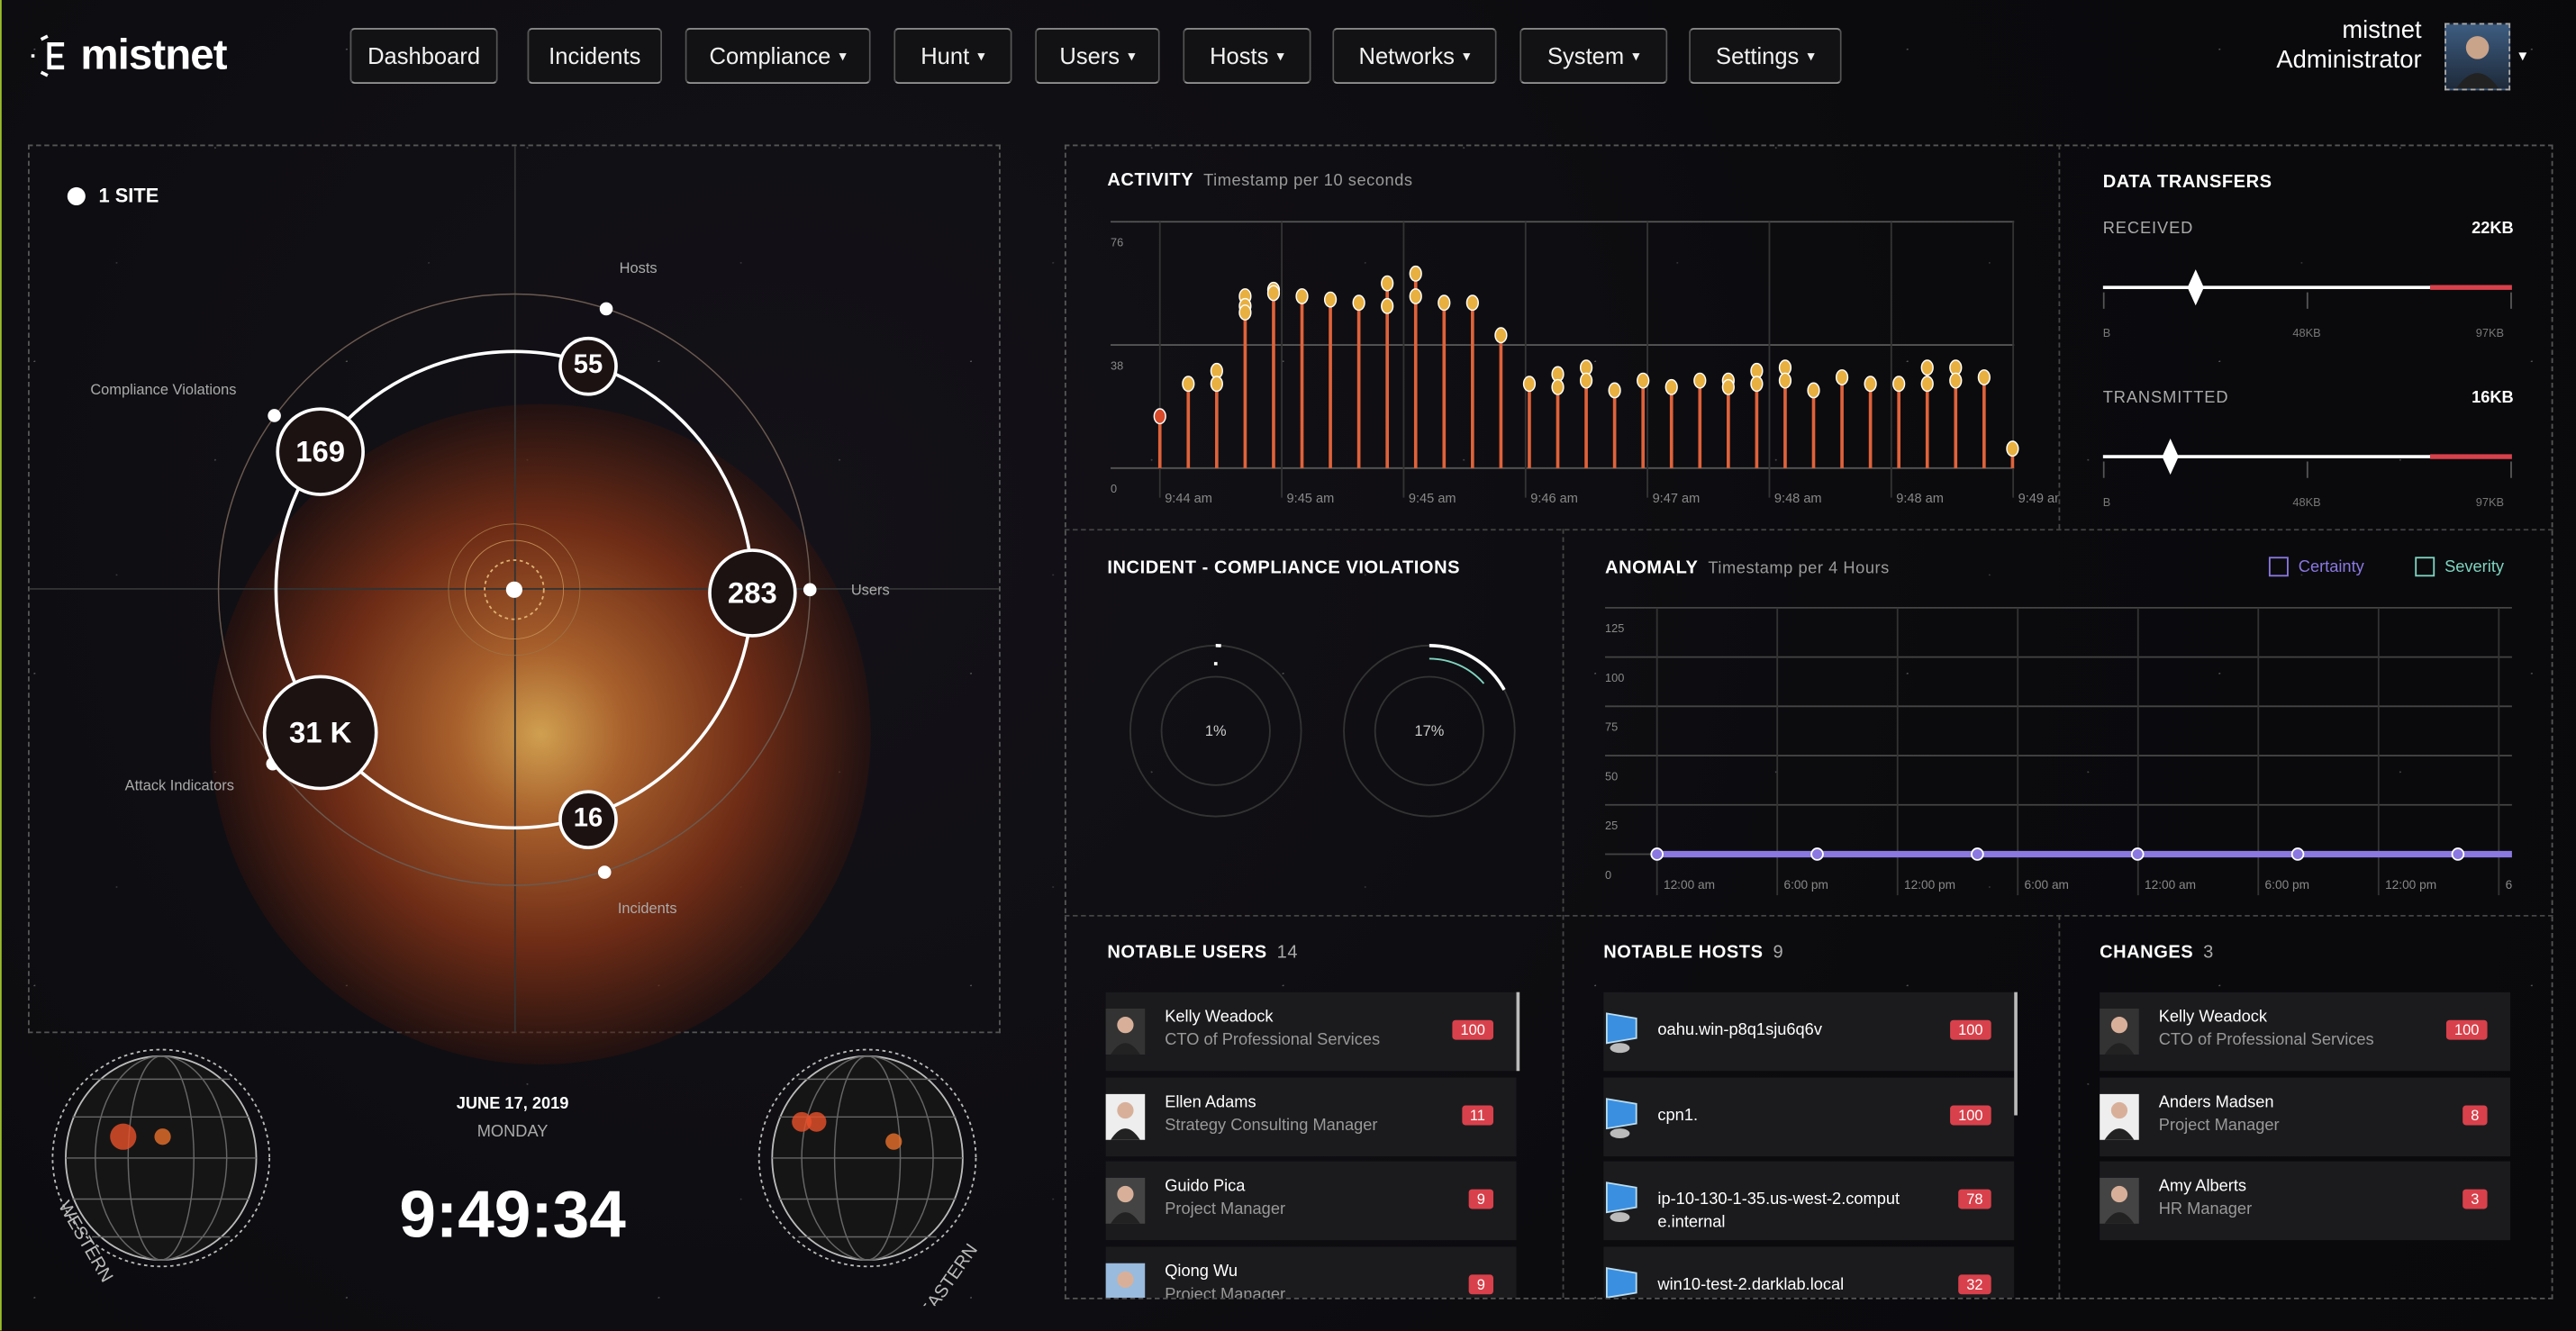  Describe the element at coordinates (588, 820) in the screenshot. I see `incidents-node: 16` at that location.